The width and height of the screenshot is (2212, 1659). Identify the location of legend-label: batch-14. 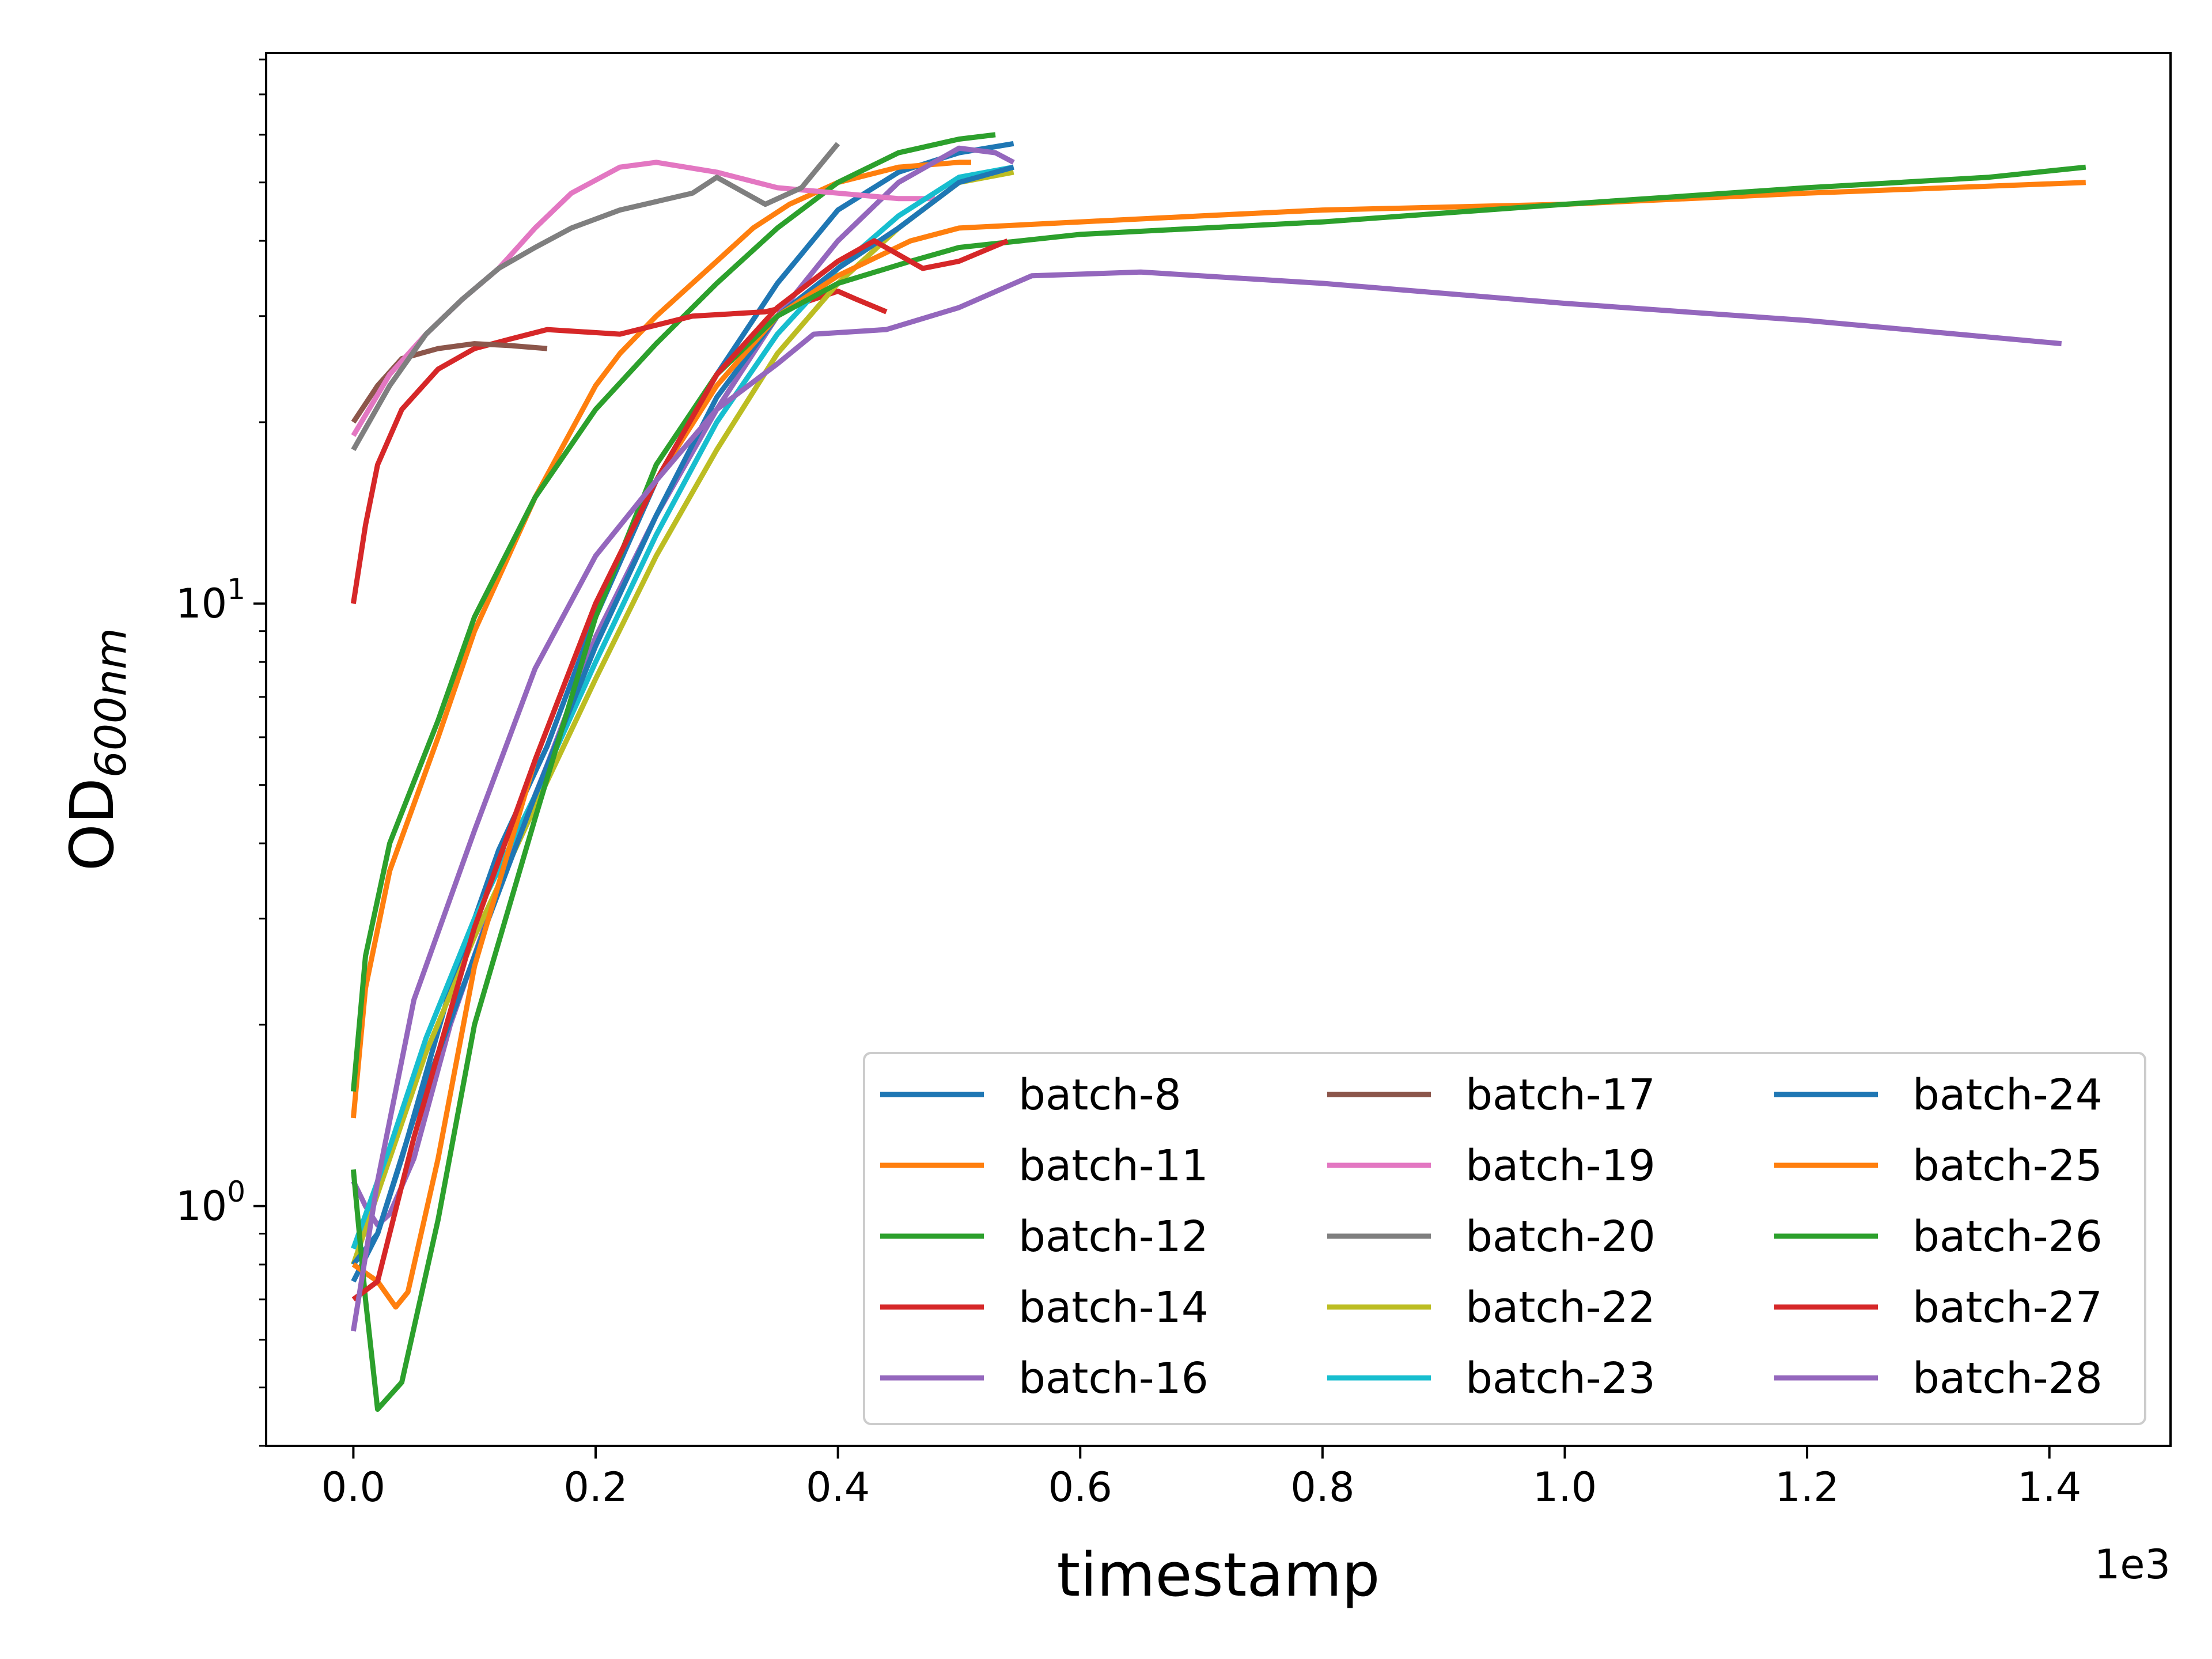
(1113, 1307).